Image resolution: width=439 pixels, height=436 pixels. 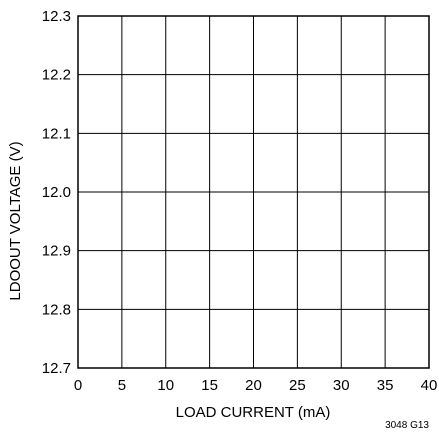 What do you see at coordinates (253, 412) in the screenshot?
I see `x-axis-label: LOAD CURRENT (mA)` at bounding box center [253, 412].